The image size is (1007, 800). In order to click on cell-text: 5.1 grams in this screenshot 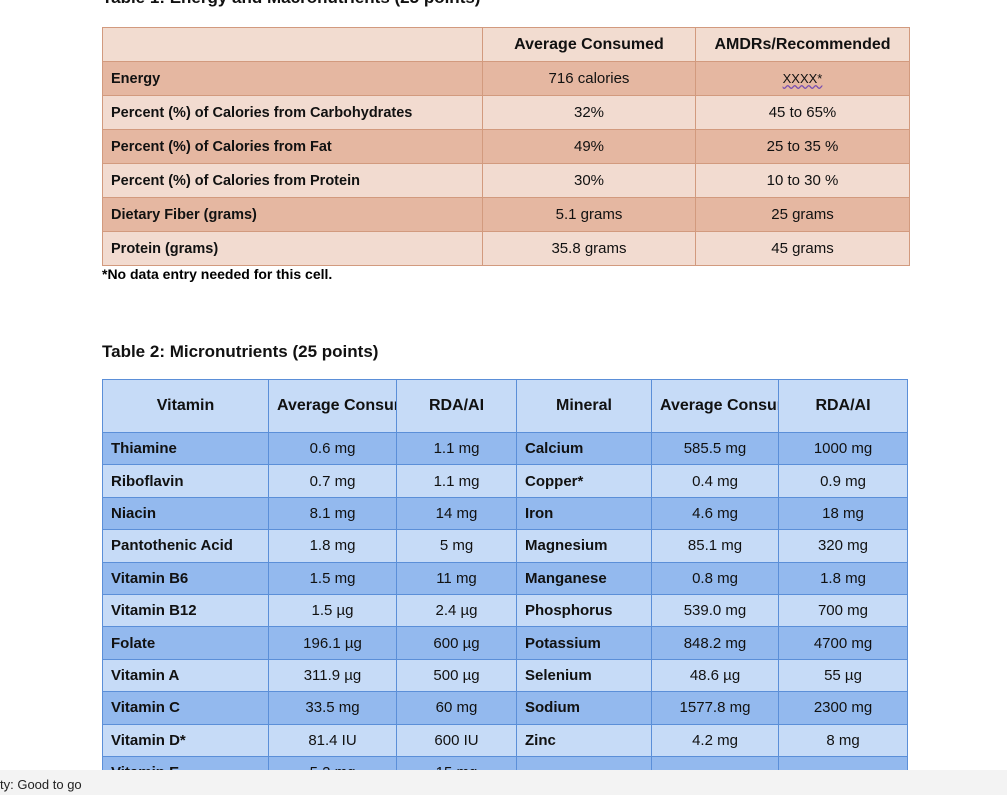, I will do `click(589, 214)`.